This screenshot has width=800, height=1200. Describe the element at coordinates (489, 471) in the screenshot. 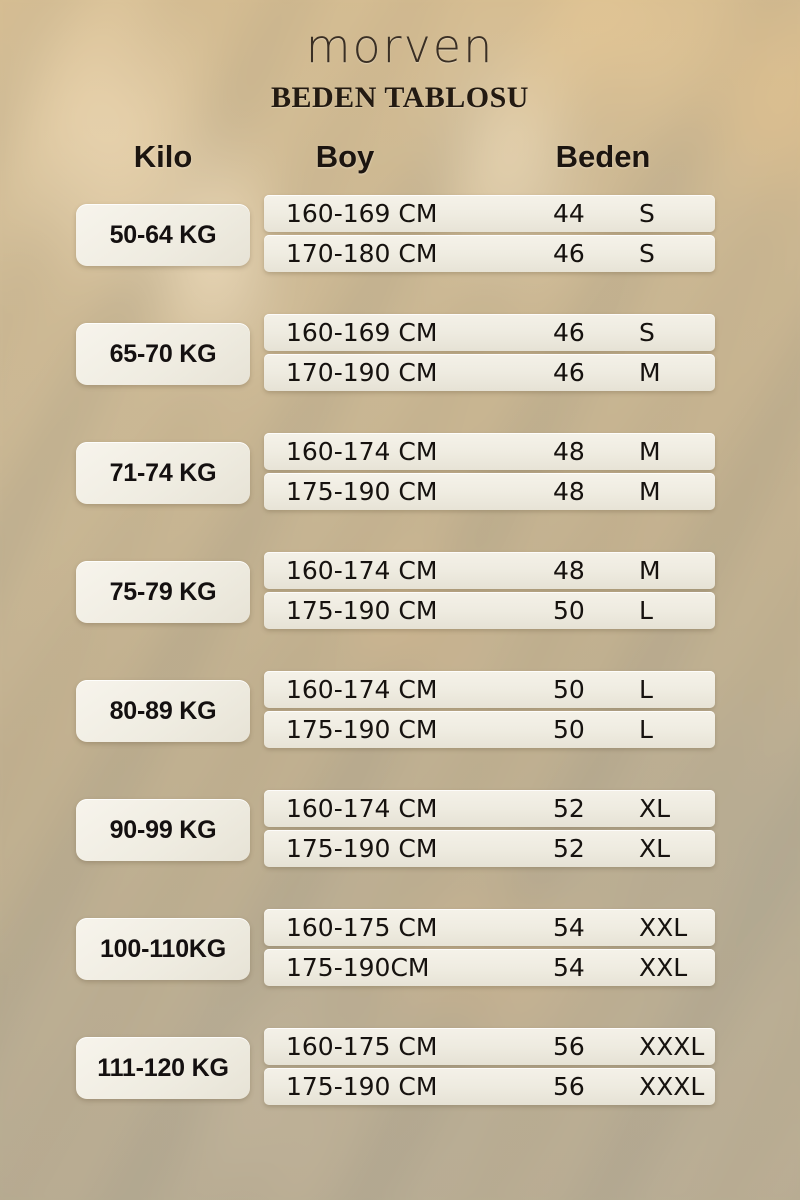

I see `measurement-rows: 160-174 CM 48 M 175-190 CM 48 M` at that location.